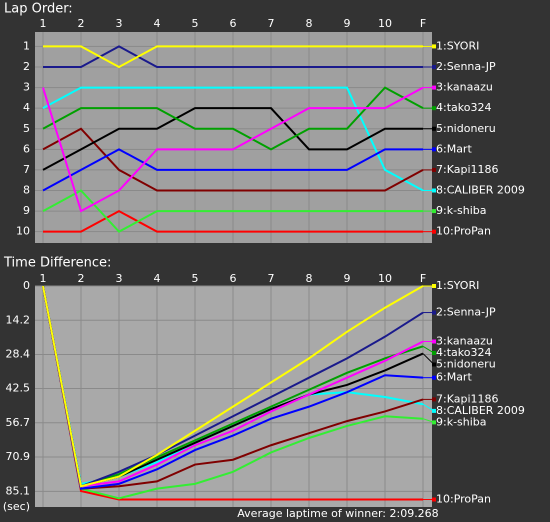 The image size is (550, 522). Describe the element at coordinates (26, 128) in the screenshot. I see `y-tick-label: 5` at that location.